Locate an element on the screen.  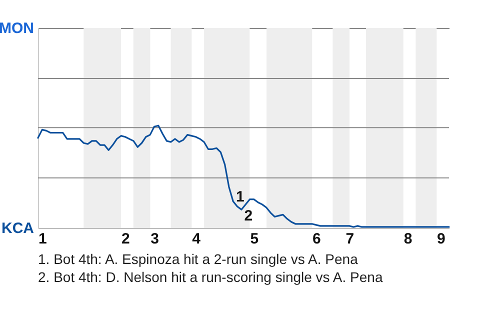
x-tick-label: 5 is located at coordinates (254, 239).